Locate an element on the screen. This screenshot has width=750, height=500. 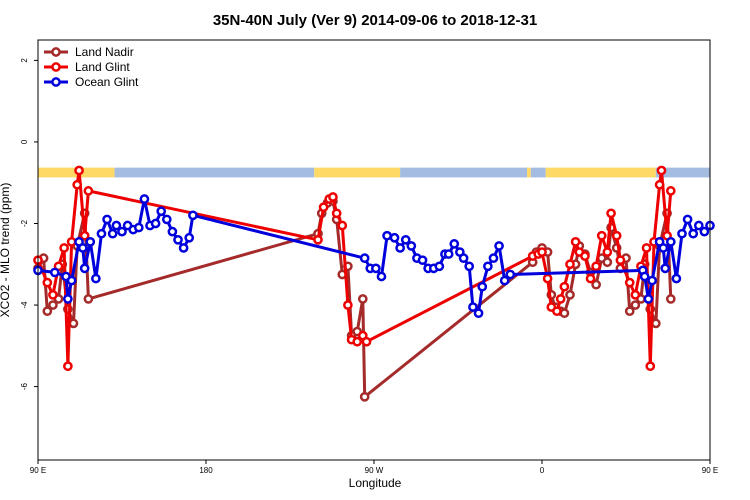
legend-item: Ocean Glint is located at coordinates (91, 82).